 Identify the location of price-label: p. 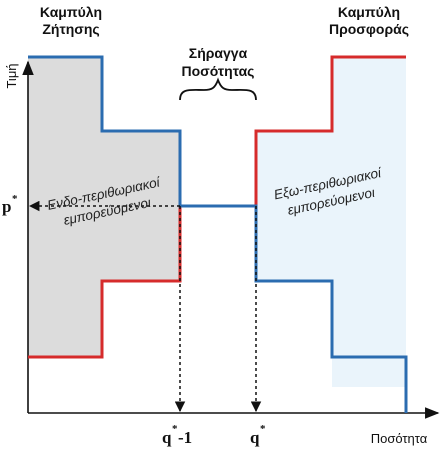
(6, 206).